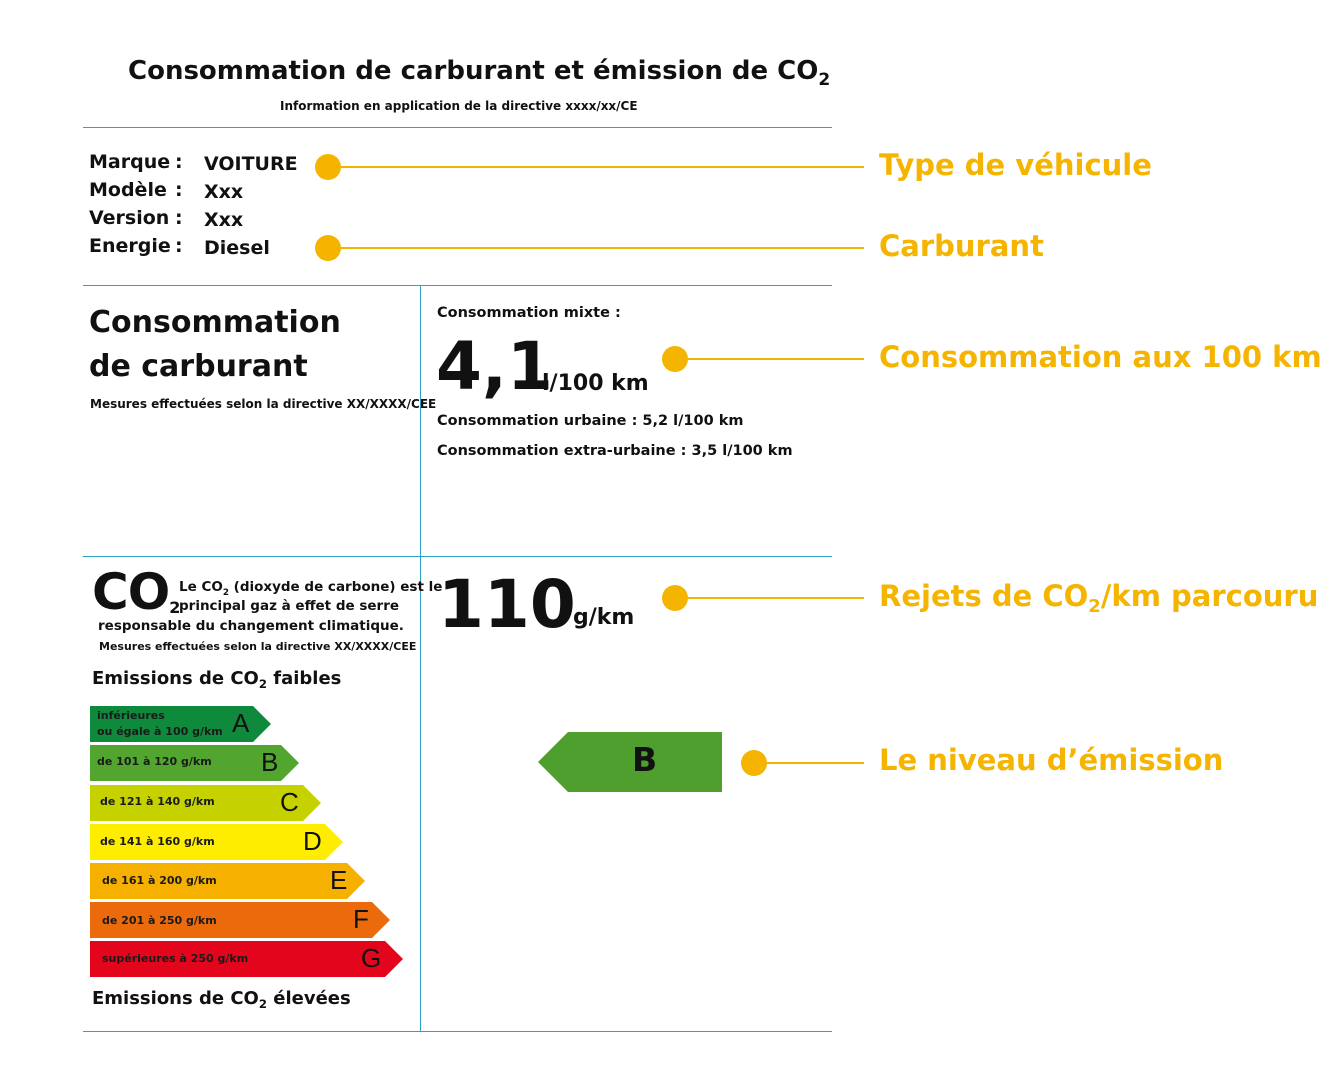 The image size is (1335, 1077). What do you see at coordinates (675, 598) in the screenshot?
I see `callout-dot-co2` at bounding box center [675, 598].